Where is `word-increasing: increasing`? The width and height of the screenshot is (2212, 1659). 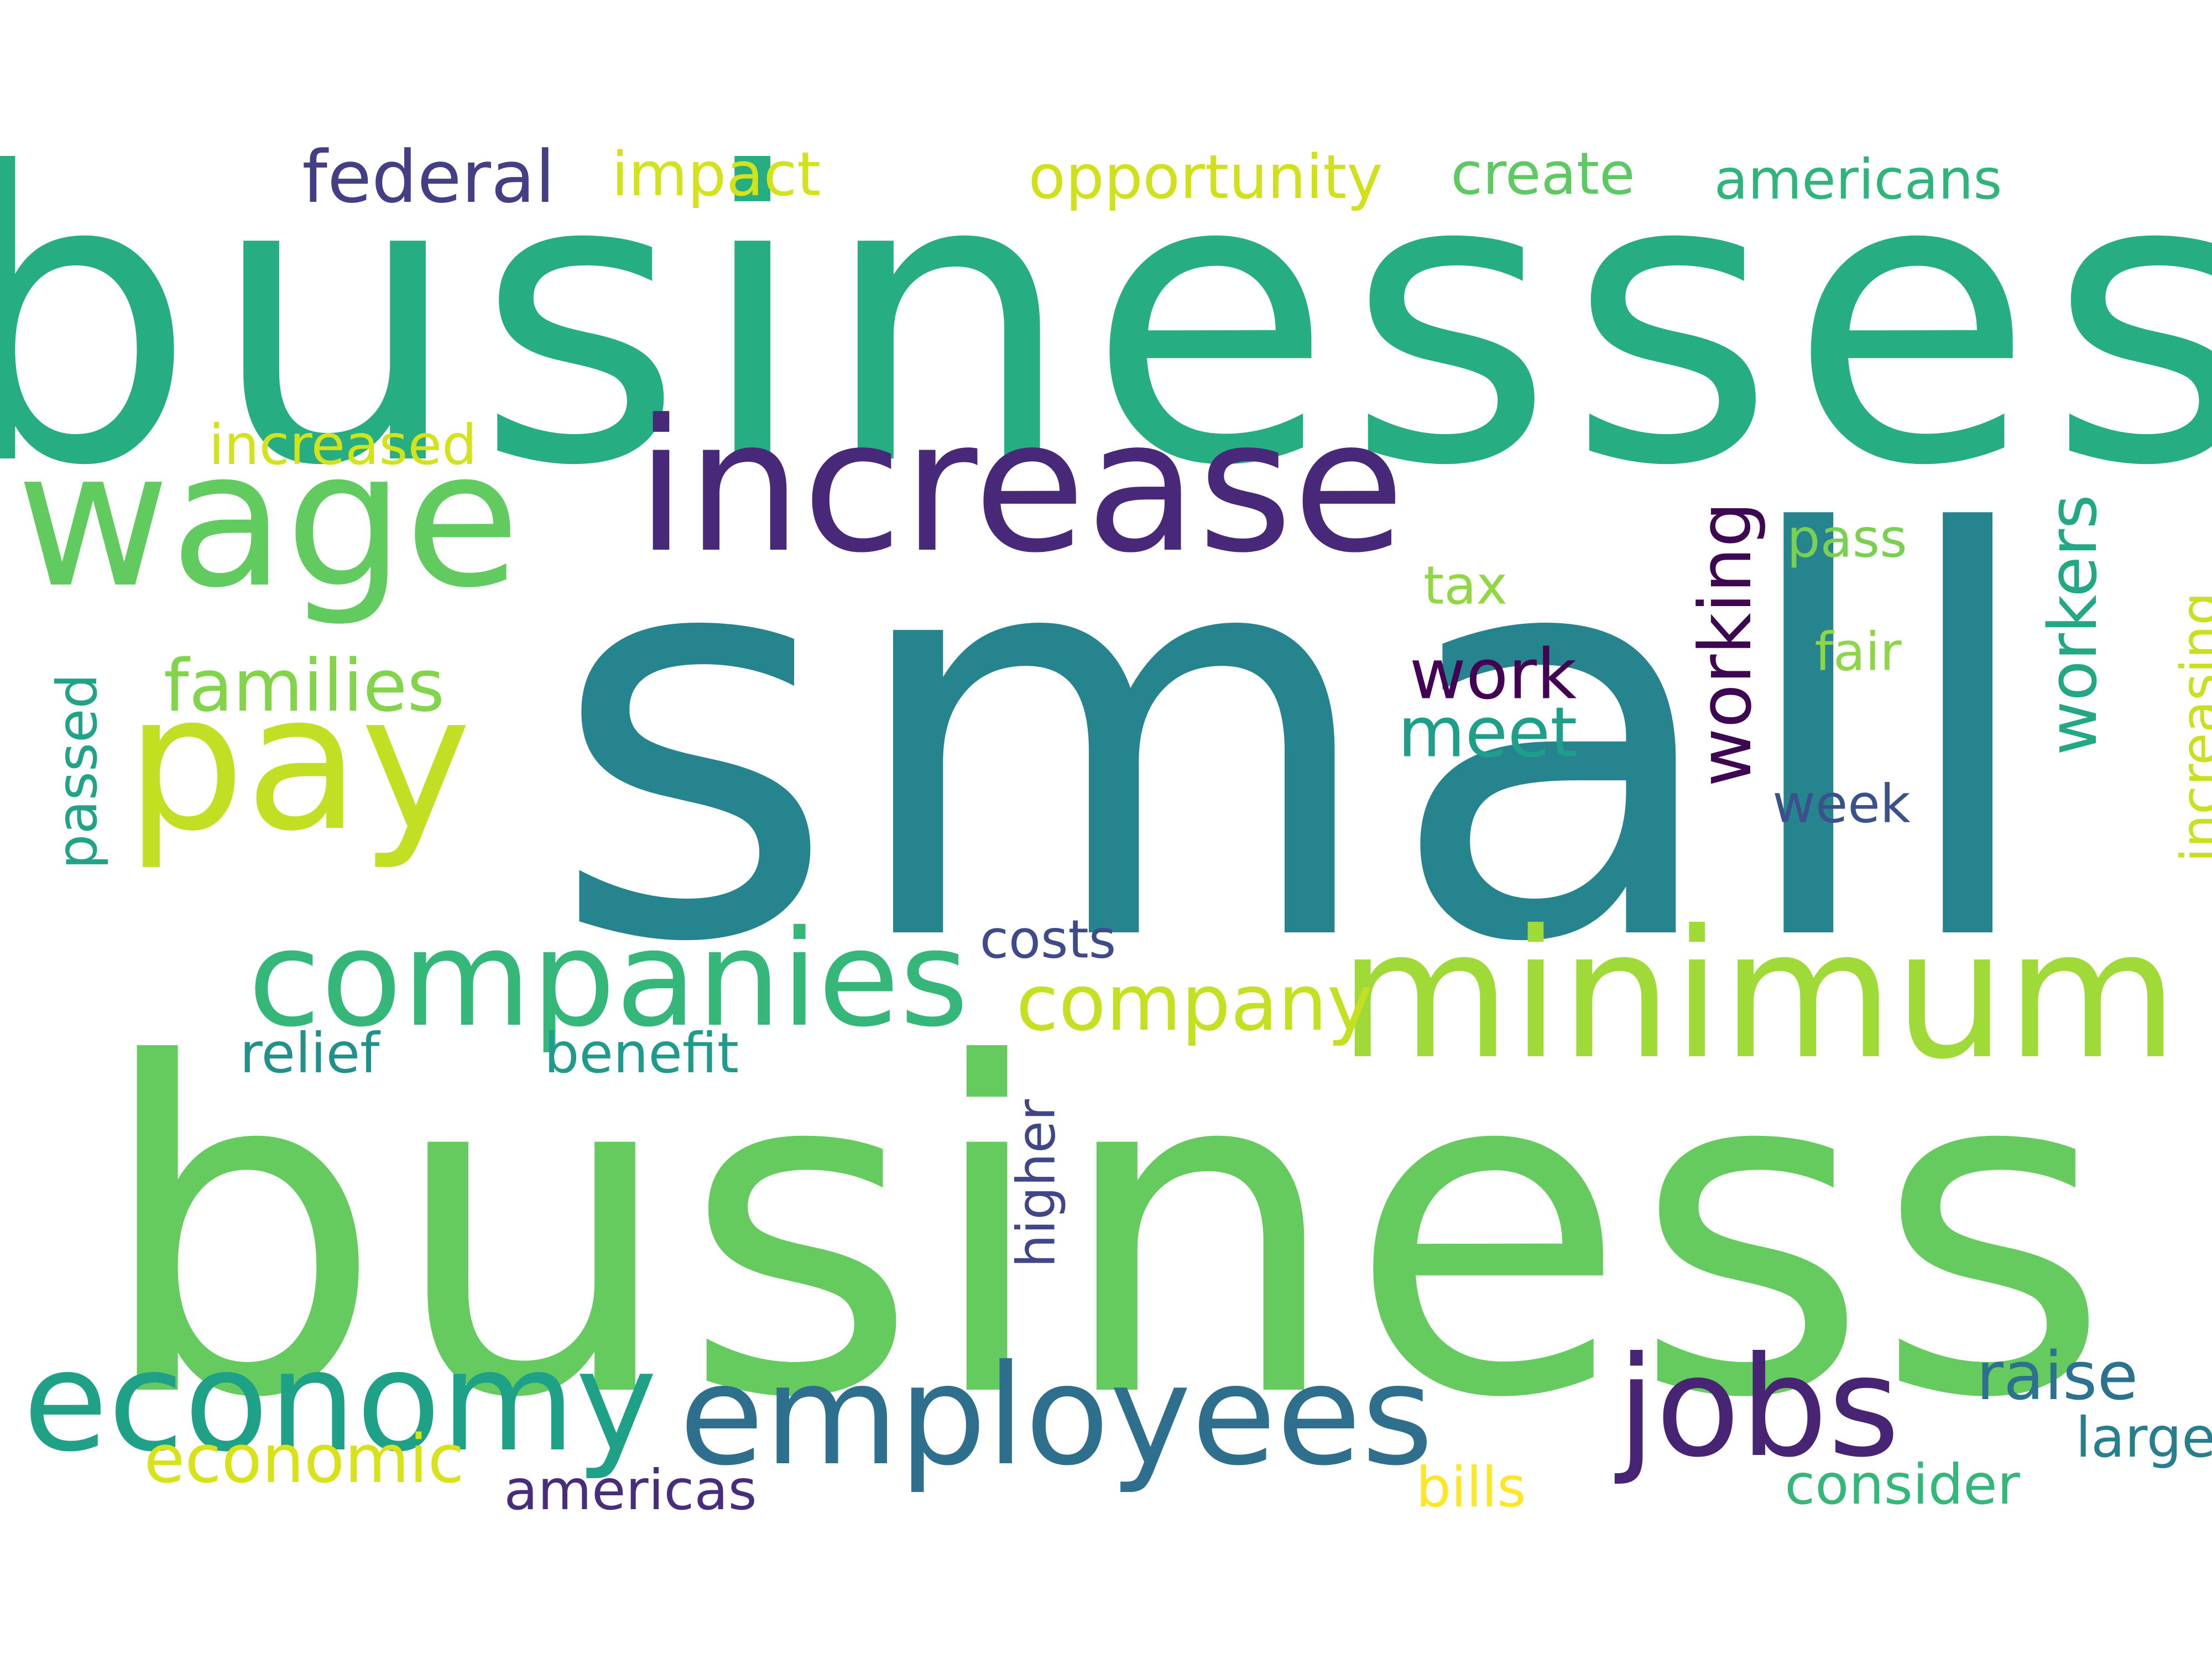
word-increasing: increasing is located at coordinates (2191, 728).